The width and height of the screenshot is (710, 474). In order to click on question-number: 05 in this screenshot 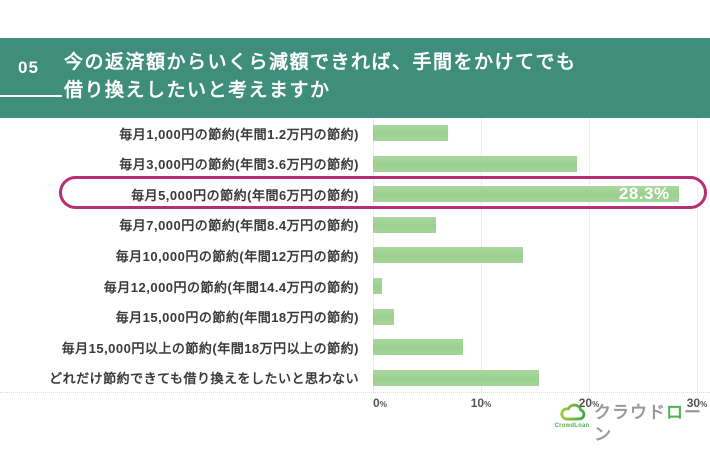, I will do `click(28, 67)`.